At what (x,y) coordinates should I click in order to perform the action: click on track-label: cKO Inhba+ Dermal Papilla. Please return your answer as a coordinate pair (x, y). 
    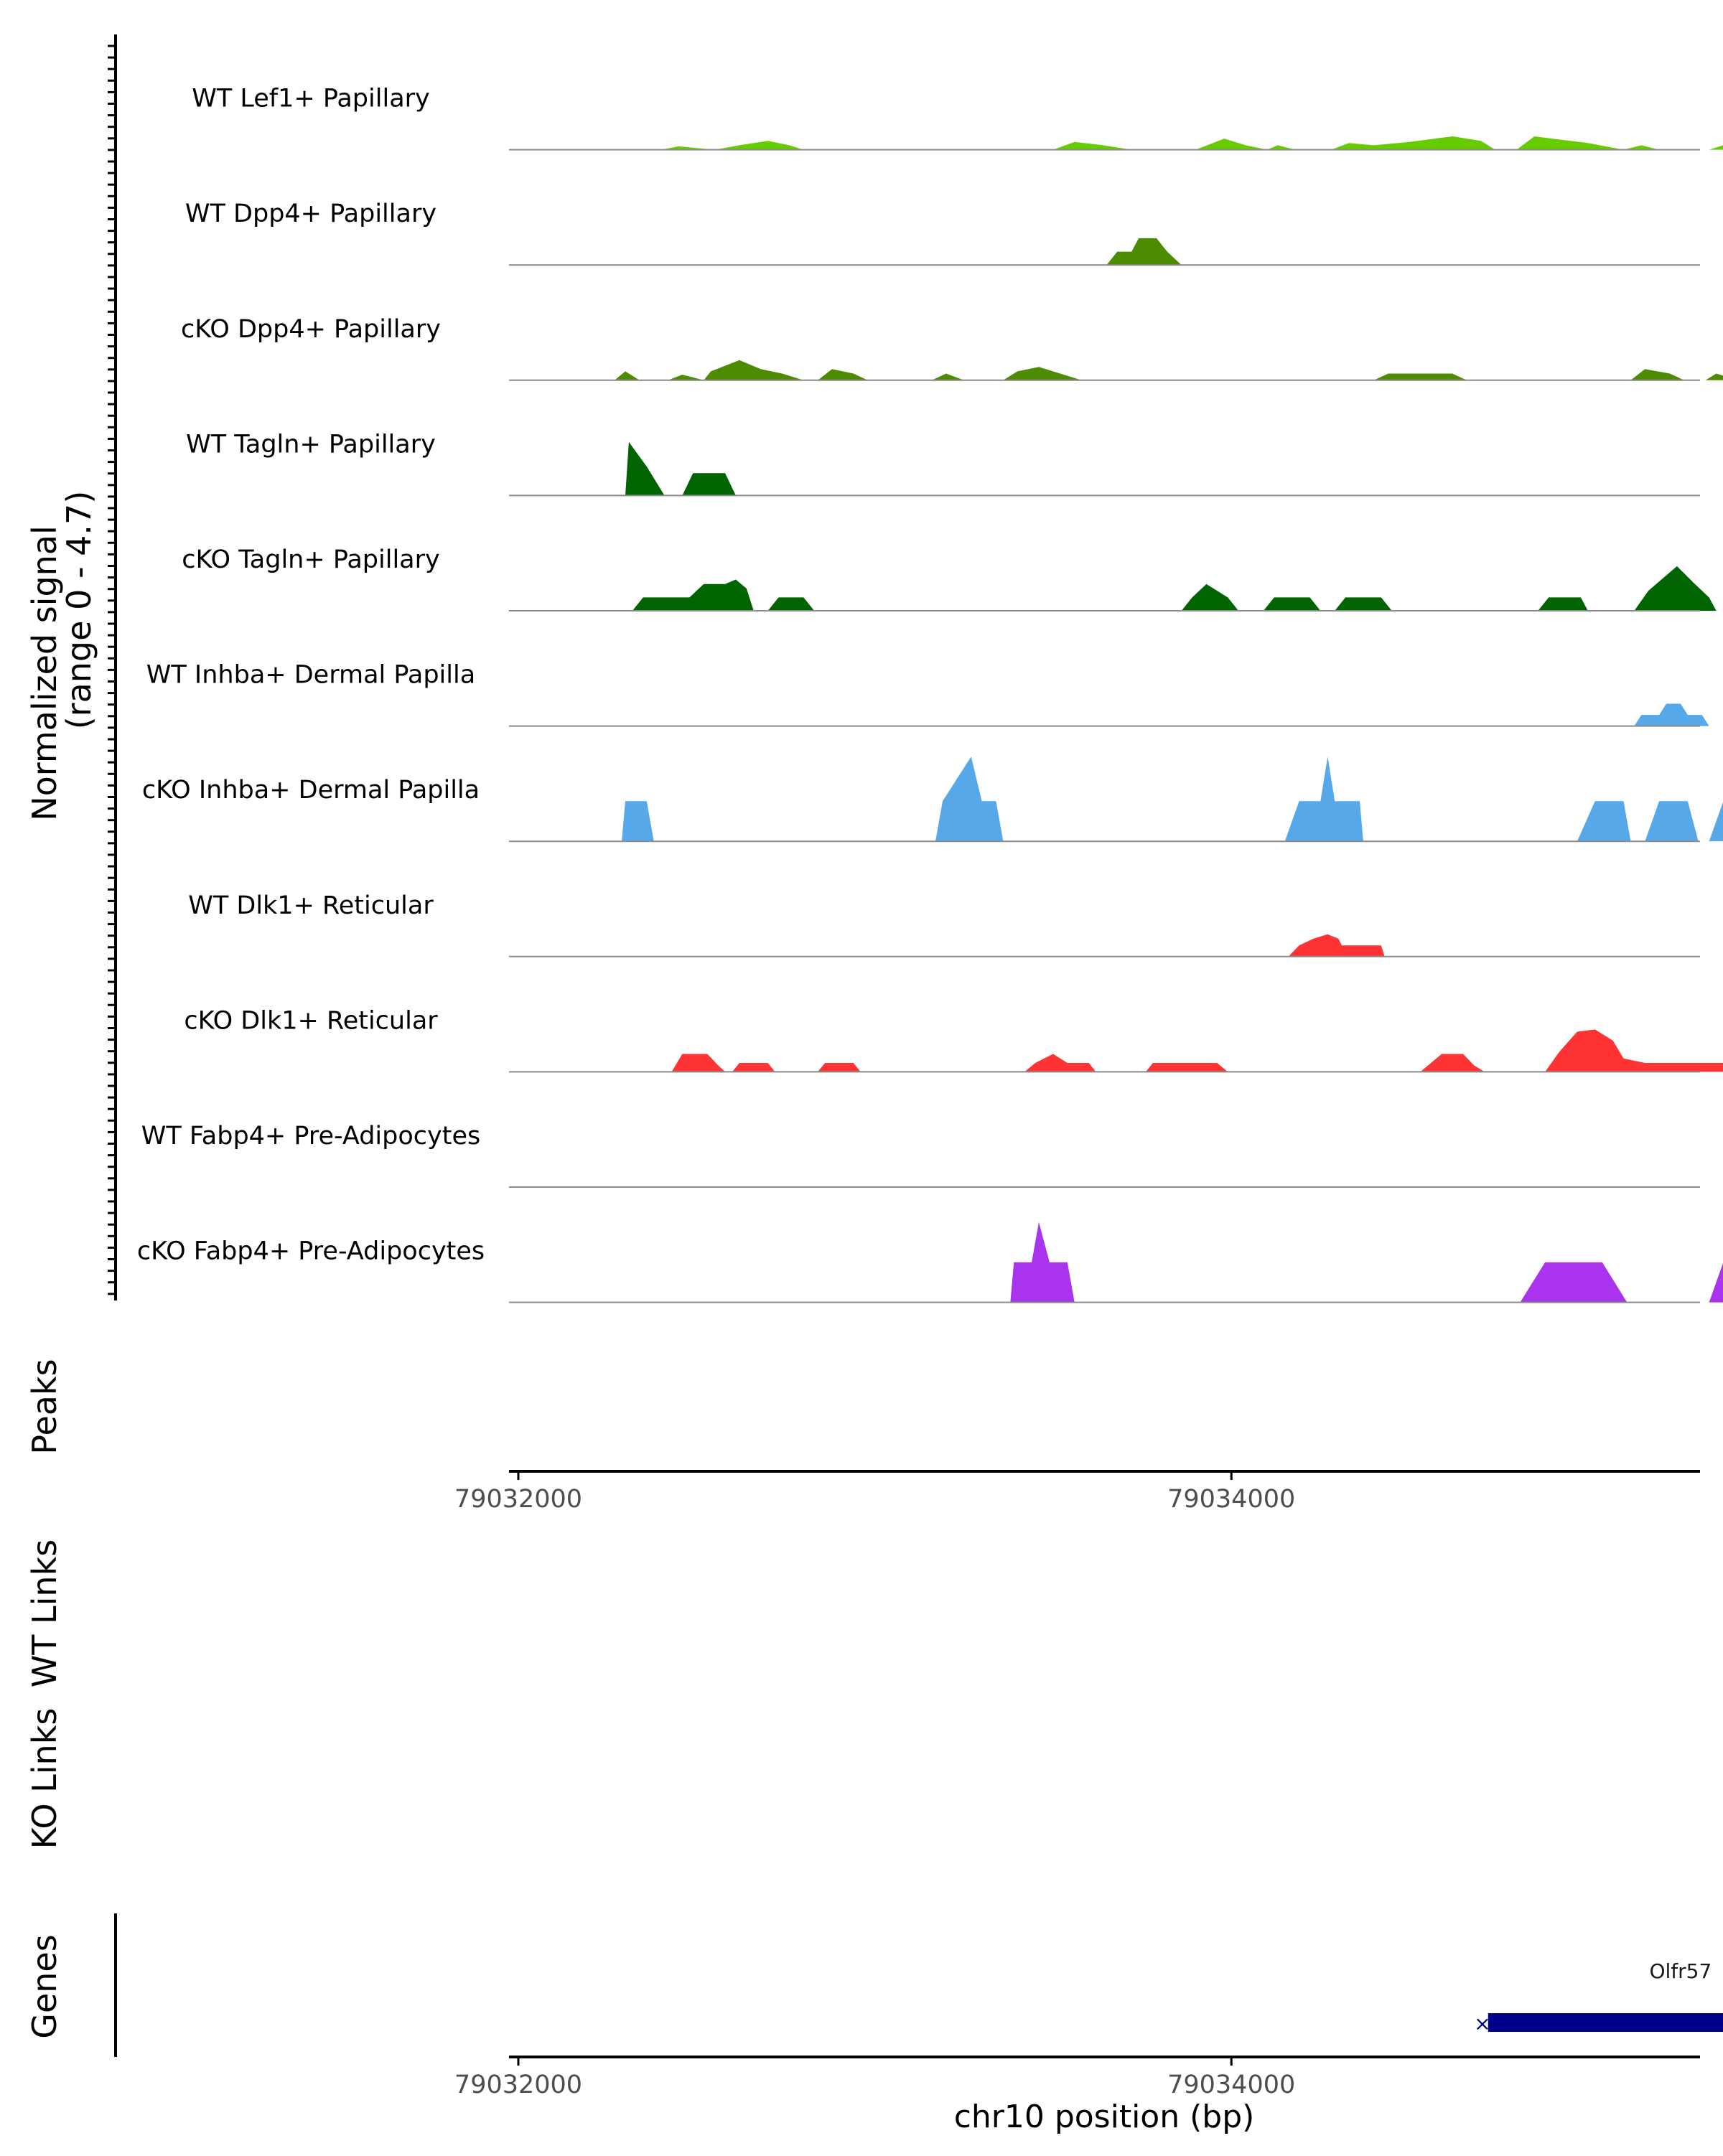
    Looking at the image, I should click on (311, 790).